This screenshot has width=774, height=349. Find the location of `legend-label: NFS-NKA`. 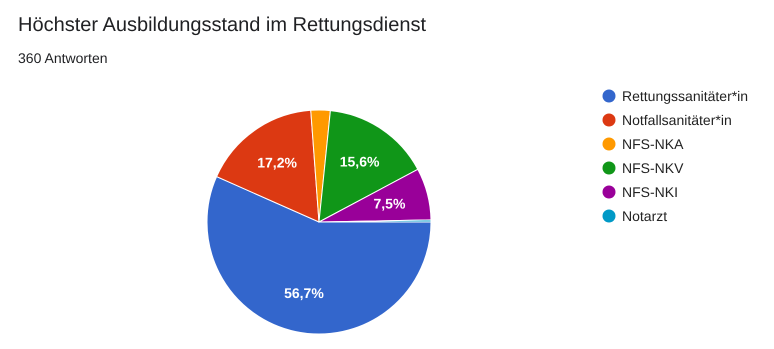

legend-label: NFS-NKA is located at coordinates (653, 144).